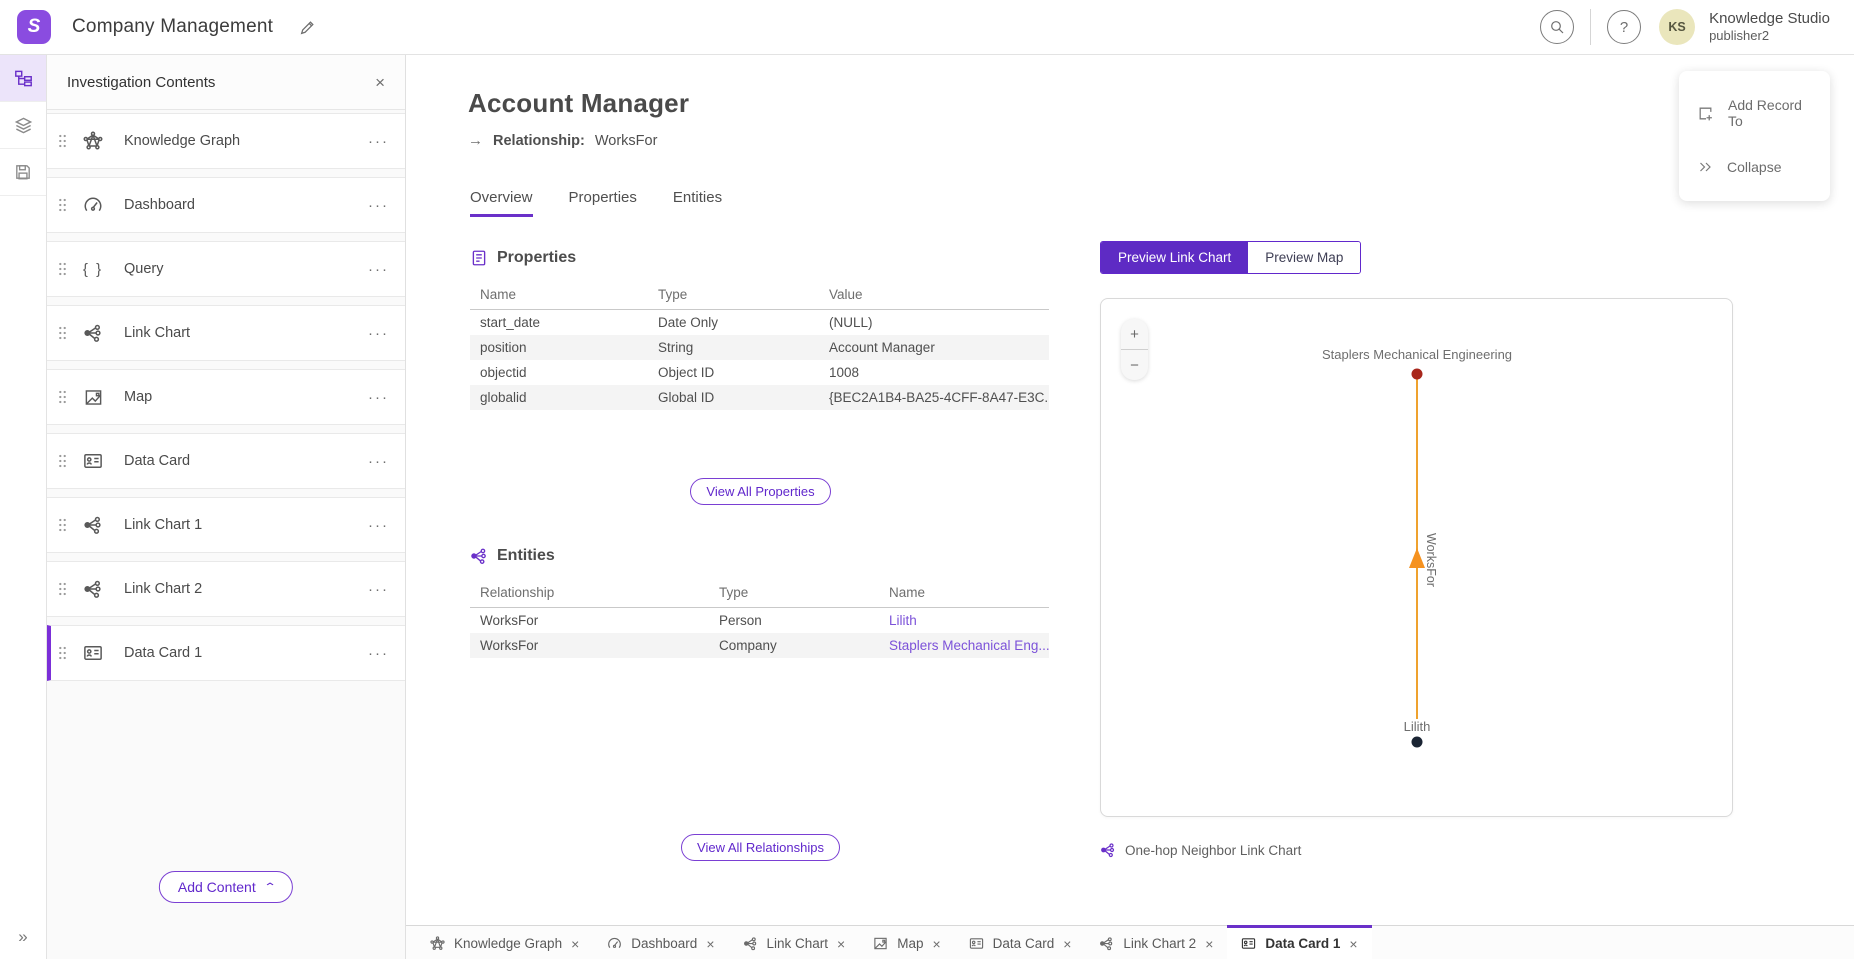  What do you see at coordinates (226, 141) in the screenshot?
I see `sidebar-item-knowledge-graph: Knowledge Graph ···` at bounding box center [226, 141].